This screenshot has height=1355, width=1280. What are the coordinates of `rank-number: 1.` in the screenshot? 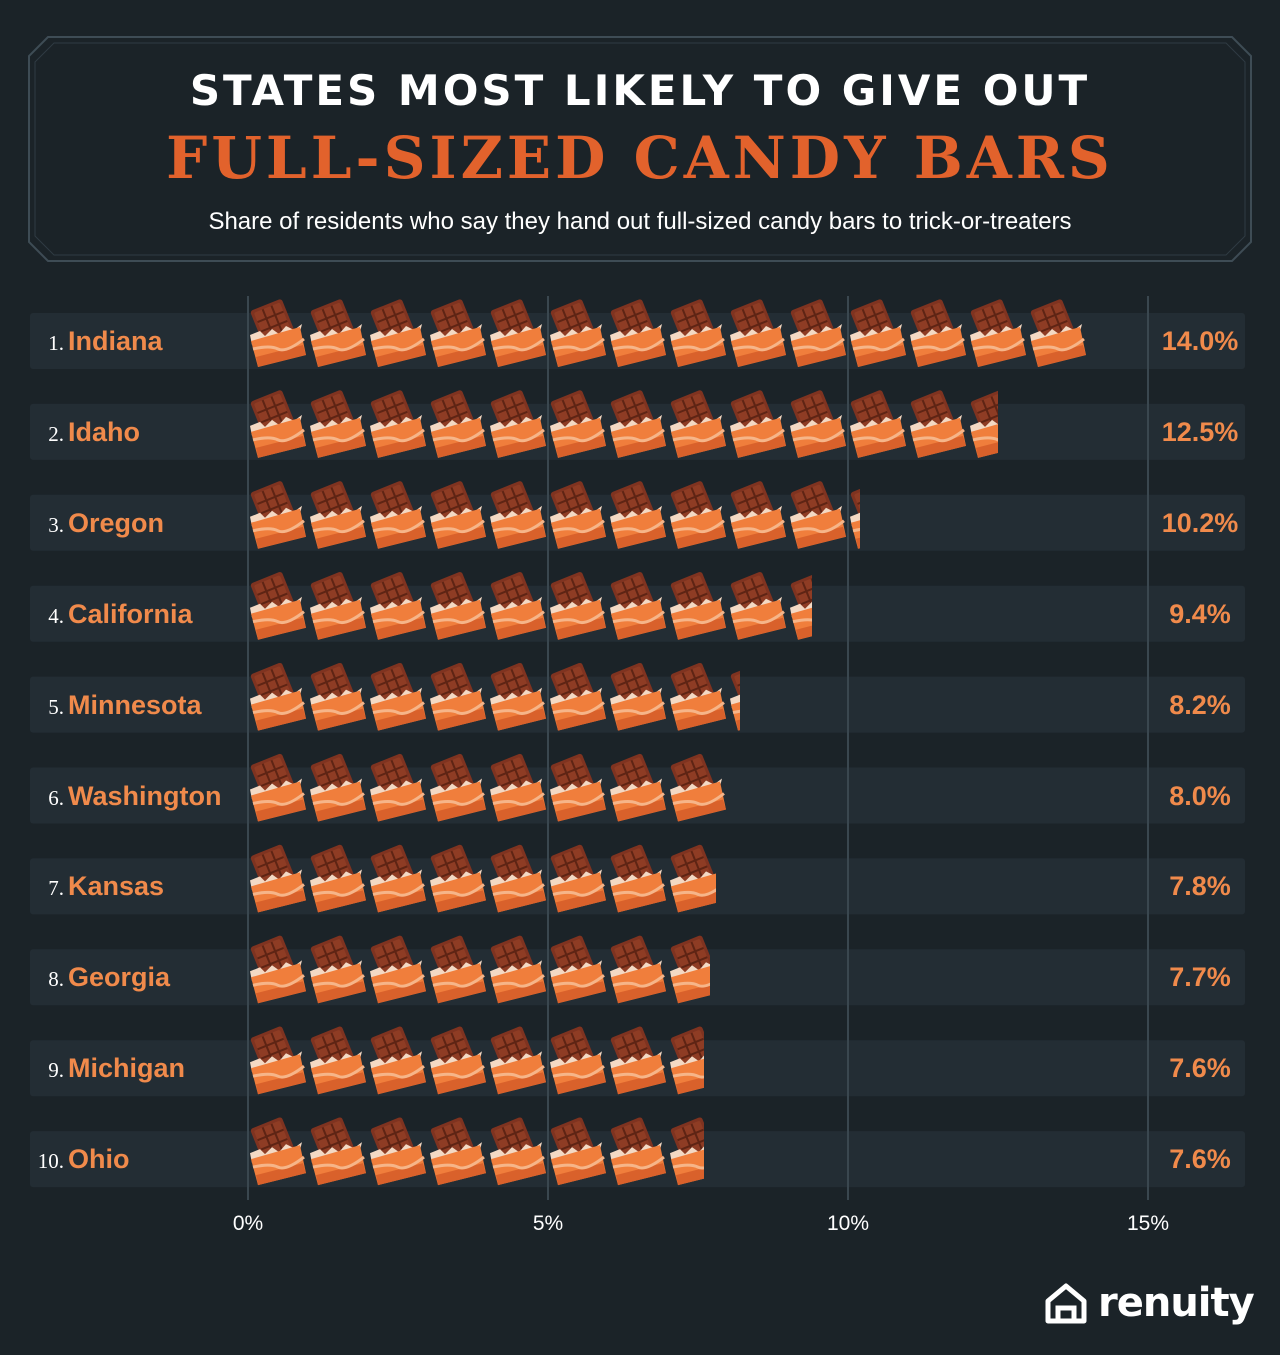 It's located at (56, 343).